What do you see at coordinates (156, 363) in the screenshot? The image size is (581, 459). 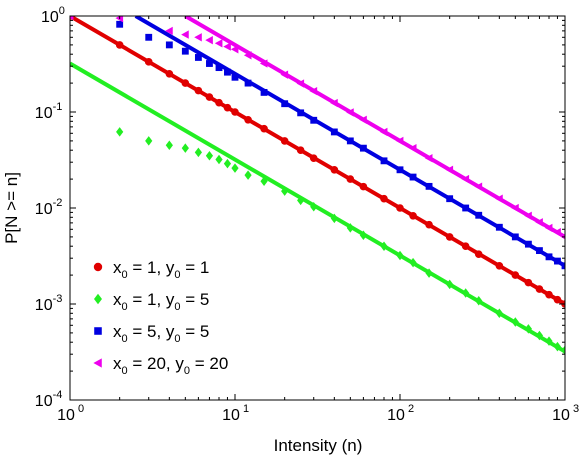 I see `legend-text-part: = 20, y` at bounding box center [156, 363].